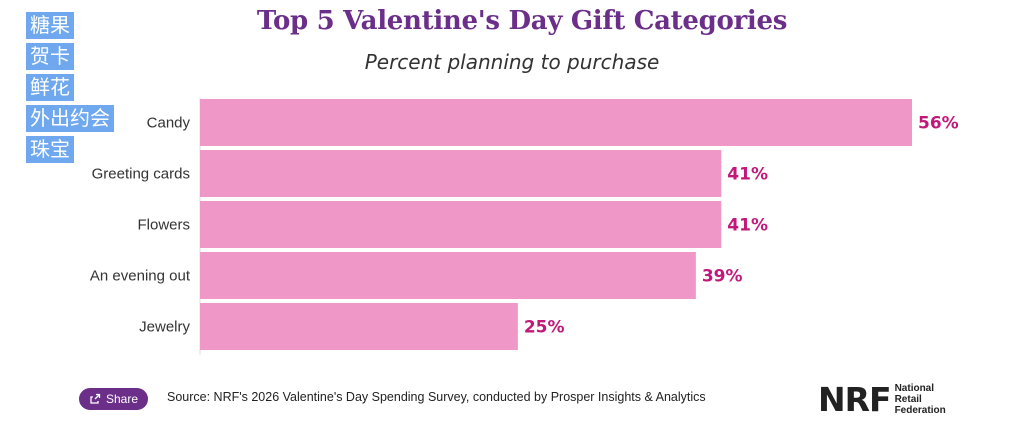 The width and height of the screenshot is (1024, 433). Describe the element at coordinates (50, 87) in the screenshot. I see `overlay-label: 鲜花` at that location.